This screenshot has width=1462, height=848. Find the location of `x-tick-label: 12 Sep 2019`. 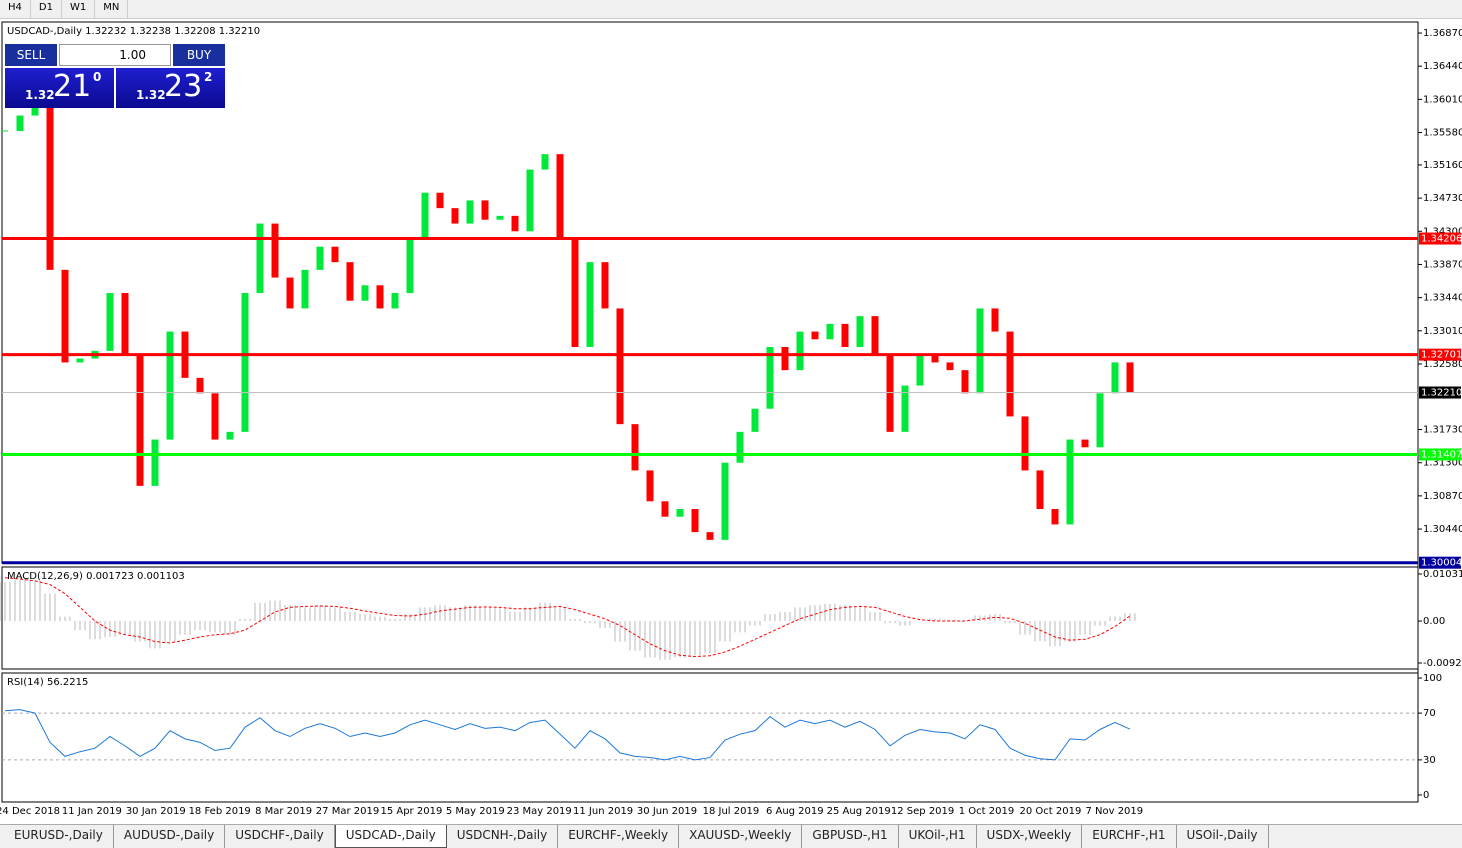

x-tick-label: 12 Sep 2019 is located at coordinates (922, 811).